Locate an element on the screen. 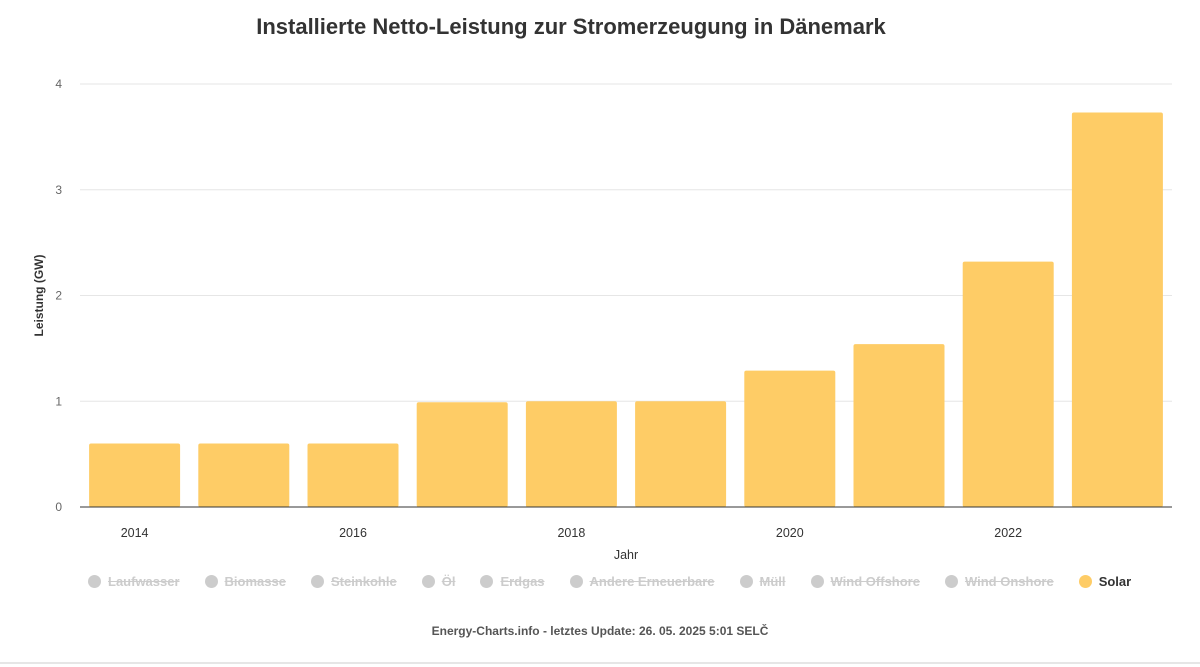 Image resolution: width=1200 pixels, height=667 pixels. bar-2020 is located at coordinates (790, 438).